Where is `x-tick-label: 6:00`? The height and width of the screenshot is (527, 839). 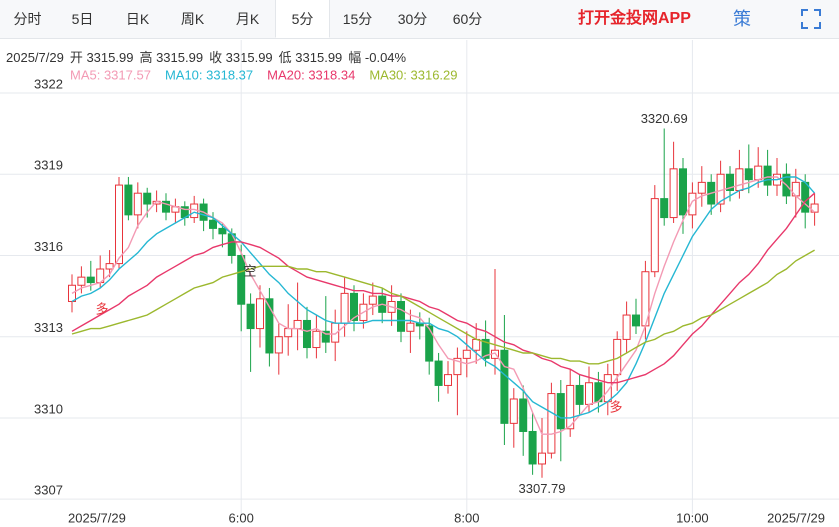 x-tick-label: 6:00 is located at coordinates (241, 517).